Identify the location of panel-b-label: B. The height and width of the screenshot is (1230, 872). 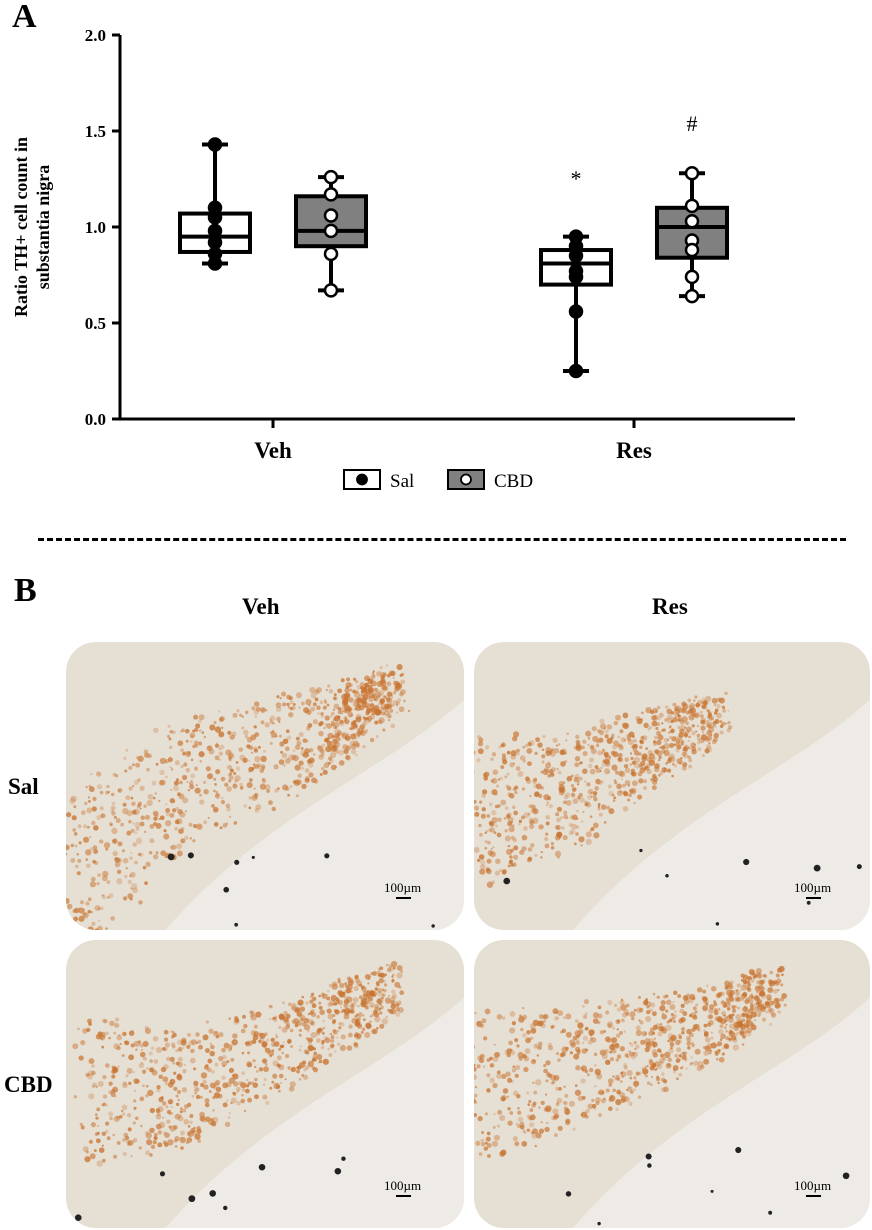
(25, 590).